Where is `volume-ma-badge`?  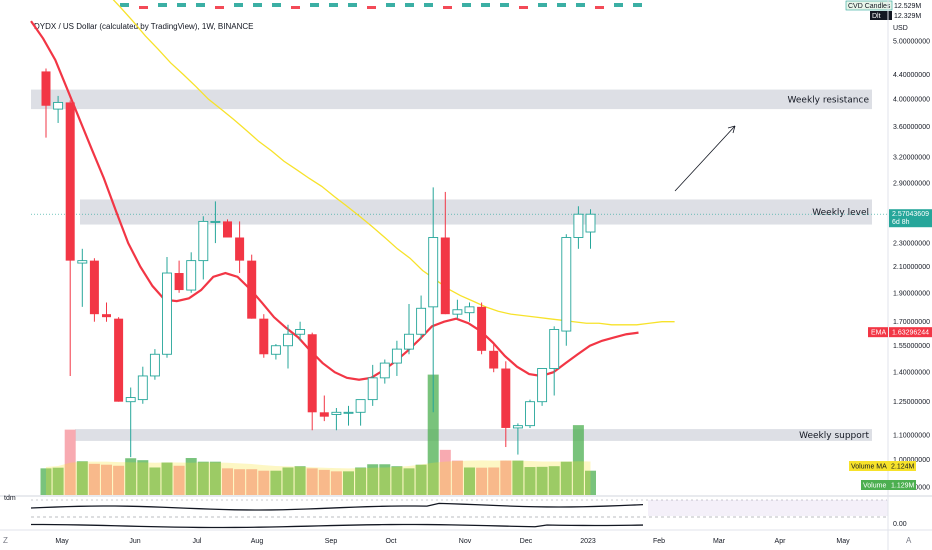 volume-ma-badge is located at coordinates (902, 466).